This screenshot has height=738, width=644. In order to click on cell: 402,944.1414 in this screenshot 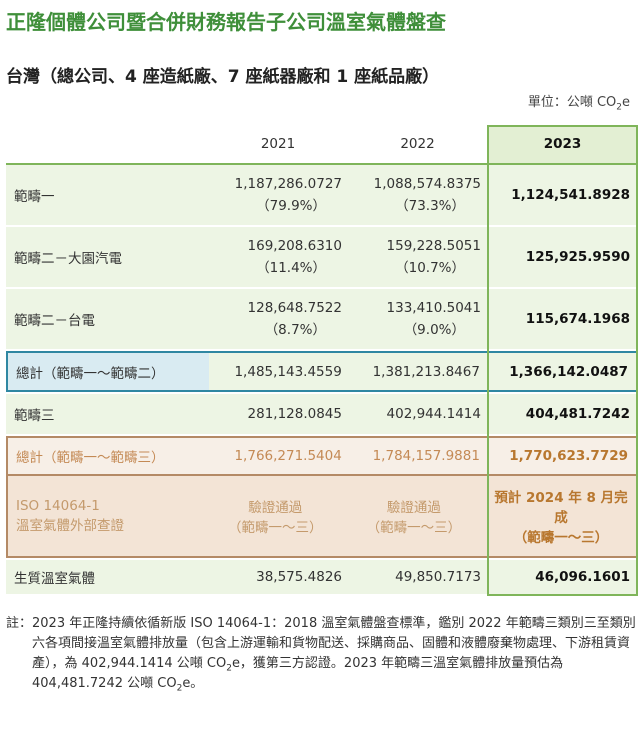, I will do `click(417, 414)`.